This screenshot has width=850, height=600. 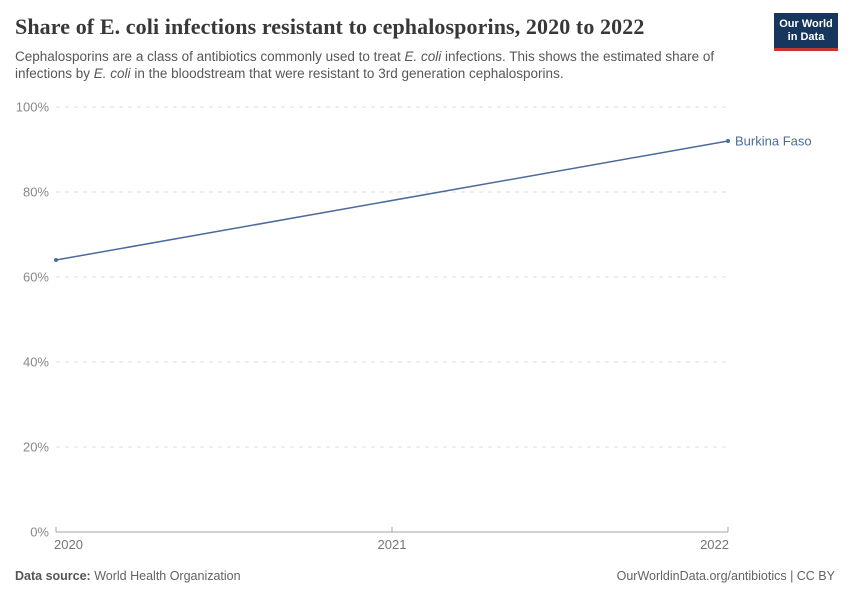 What do you see at coordinates (392, 544) in the screenshot?
I see `x-tick-label: 2021` at bounding box center [392, 544].